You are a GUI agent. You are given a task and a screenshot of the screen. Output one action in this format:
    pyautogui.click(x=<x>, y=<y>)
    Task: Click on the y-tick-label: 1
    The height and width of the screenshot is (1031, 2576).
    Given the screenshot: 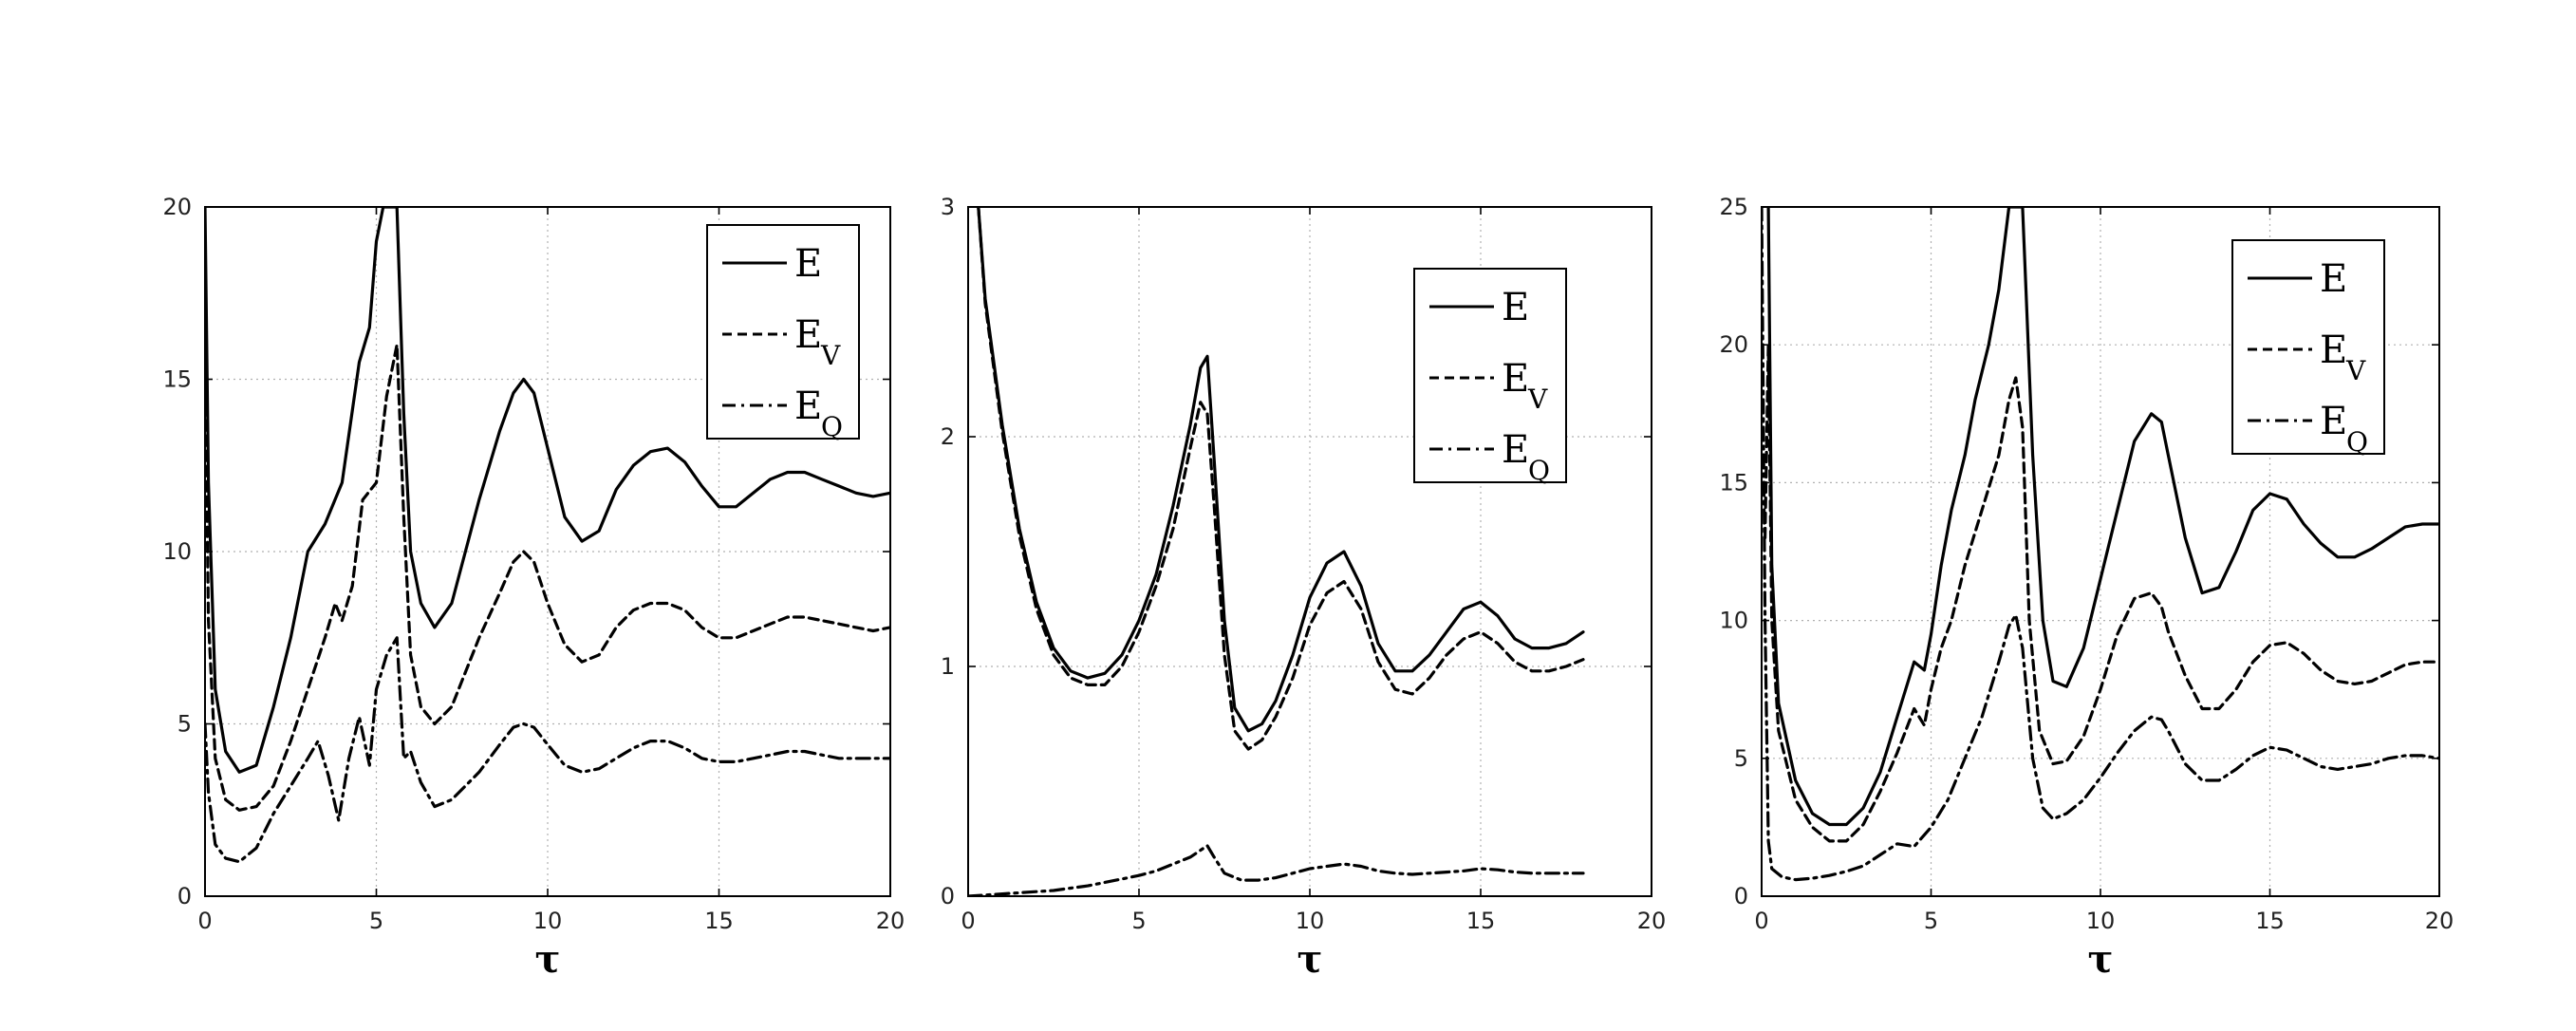 What is the action you would take?
    pyautogui.click(x=948, y=666)
    